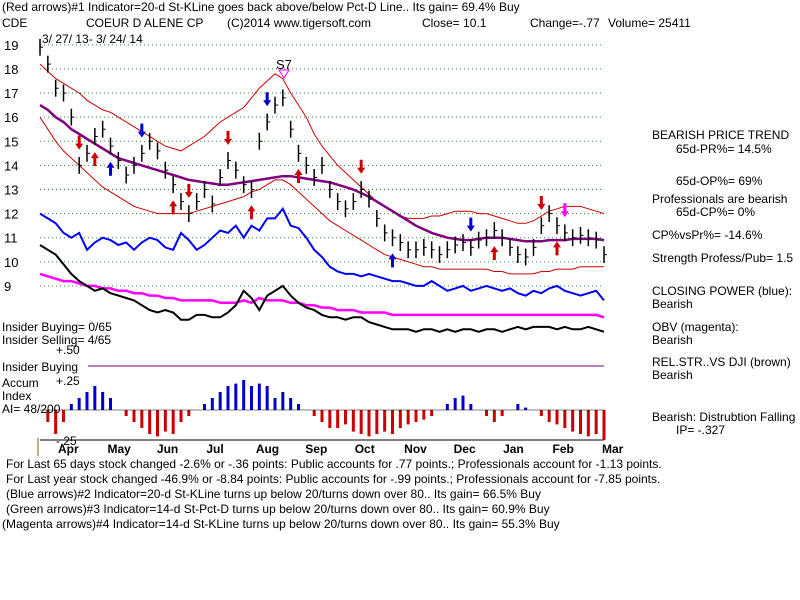 The width and height of the screenshot is (800, 600). Describe the element at coordinates (672, 304) in the screenshot. I see `closing-power-value: Bearish` at that location.